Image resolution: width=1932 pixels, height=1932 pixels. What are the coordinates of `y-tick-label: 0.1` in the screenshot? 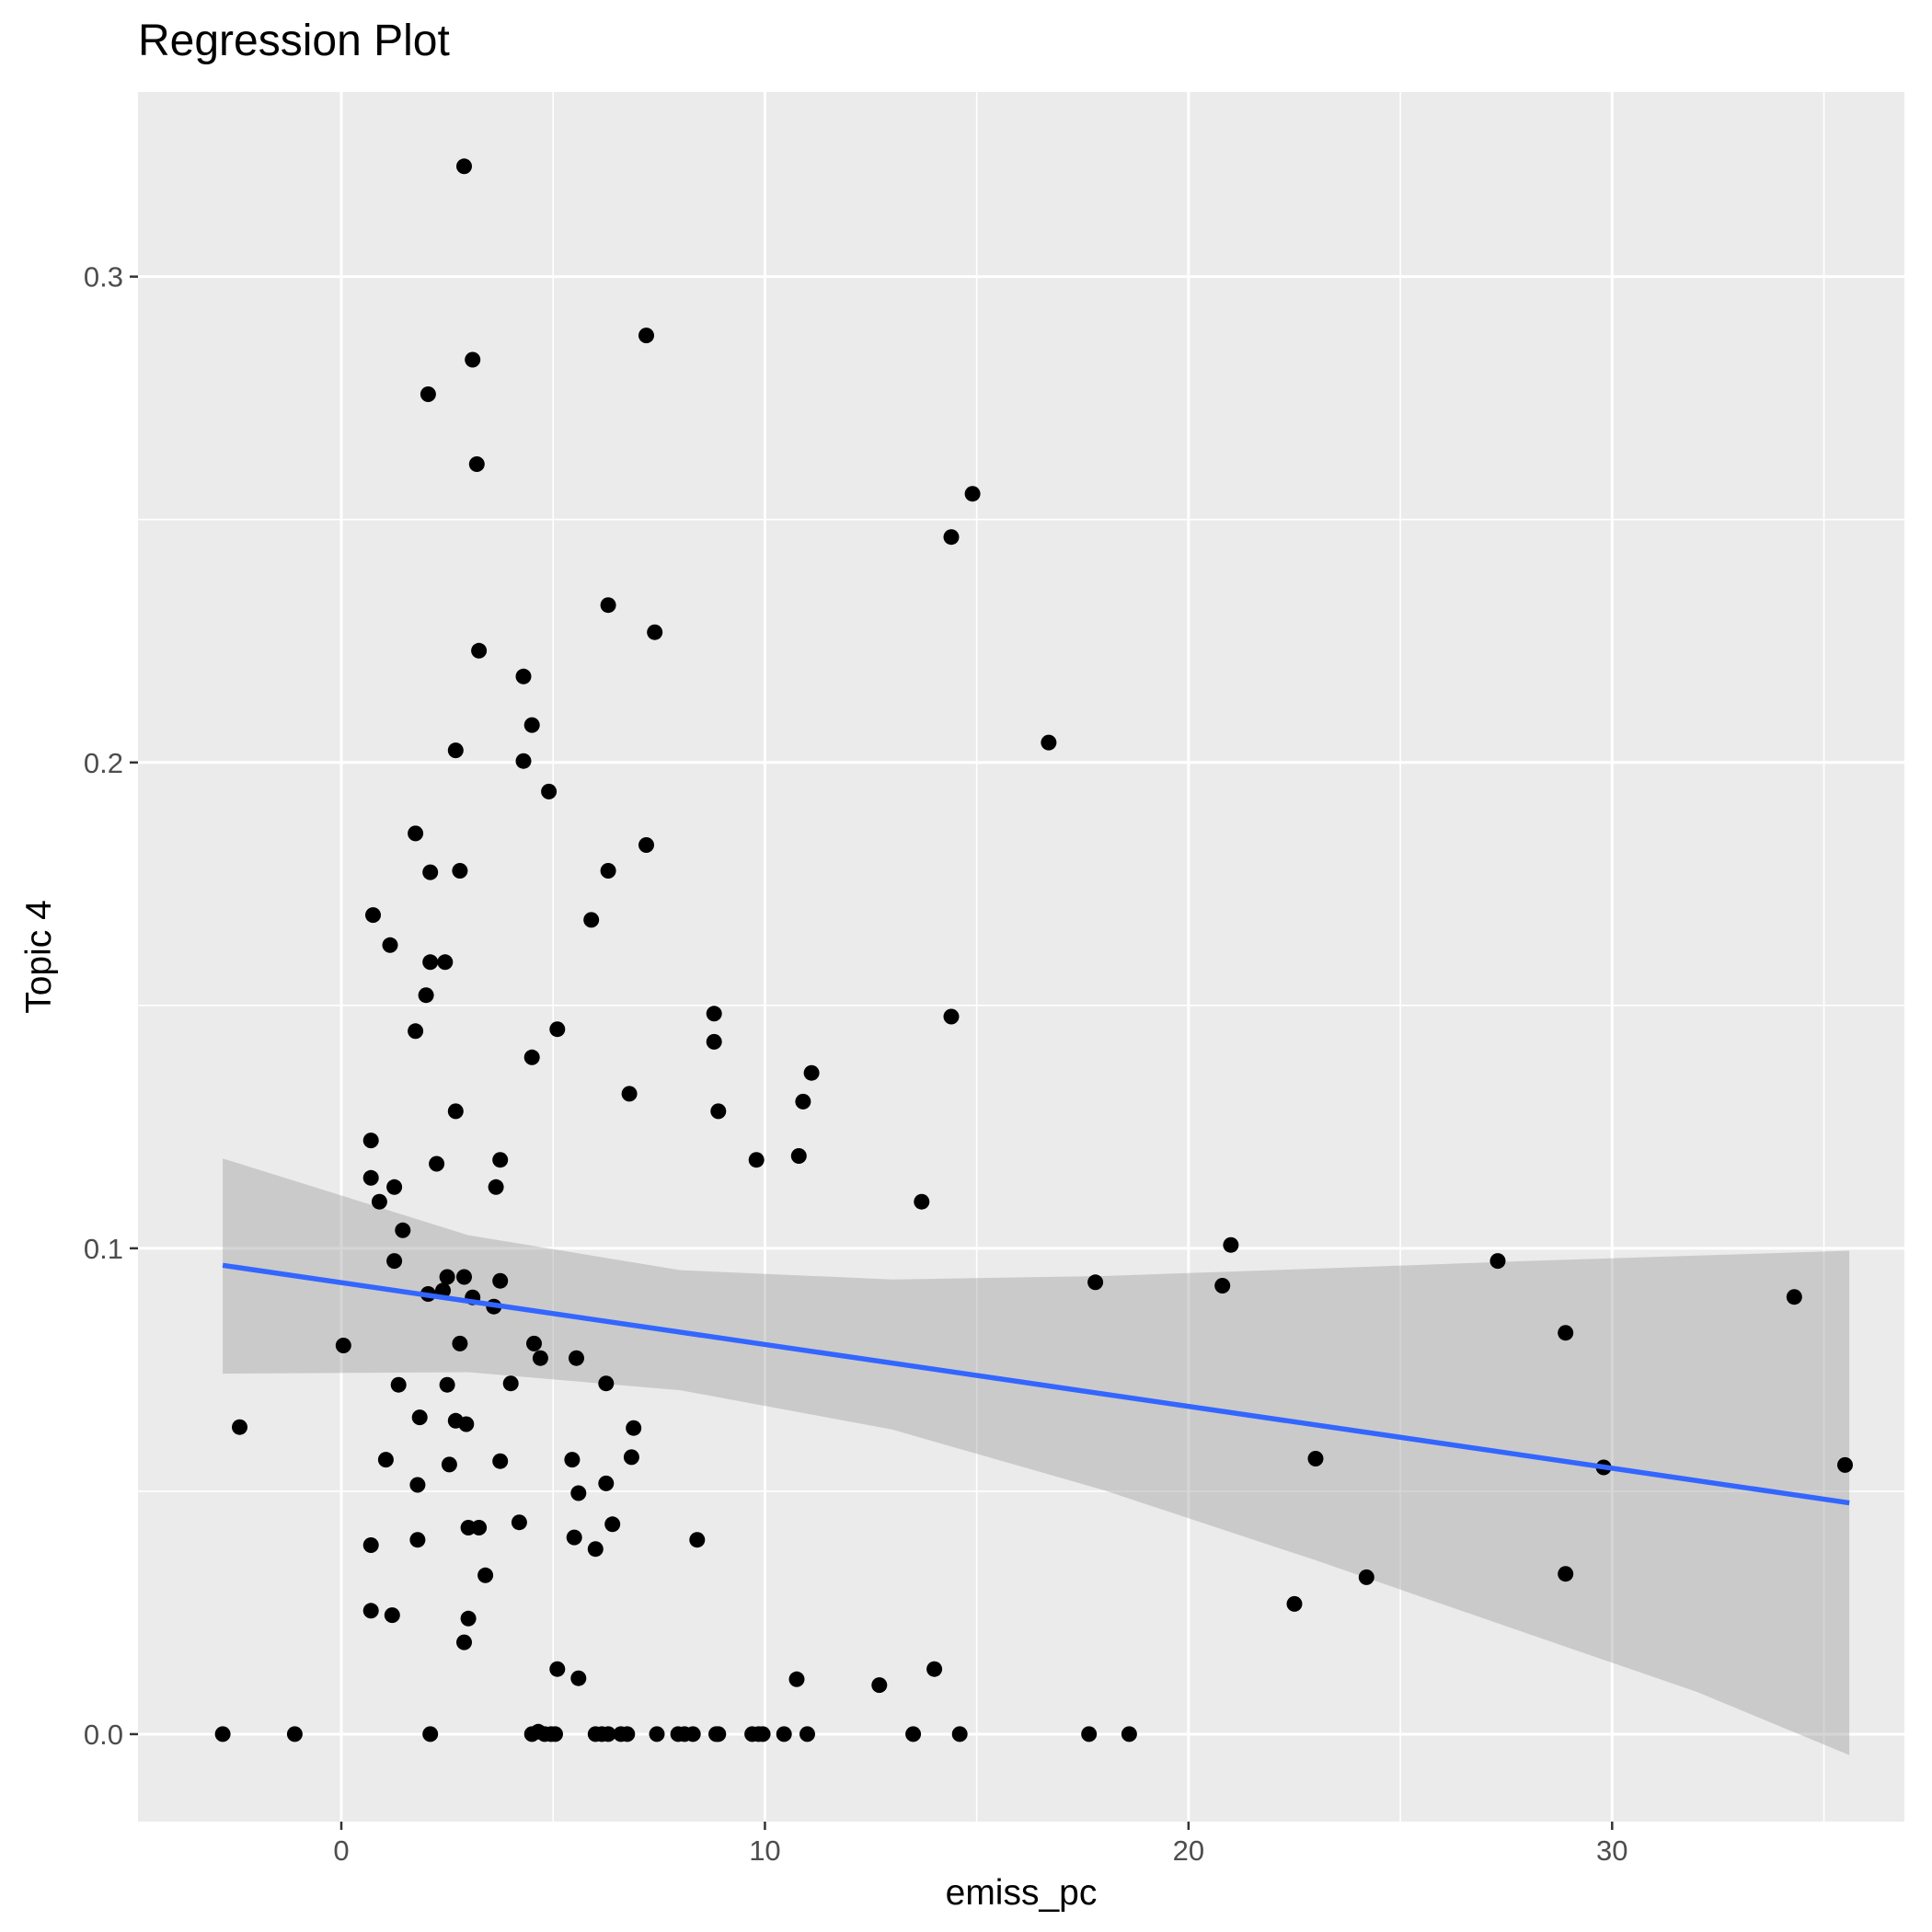 It's located at (103, 1249).